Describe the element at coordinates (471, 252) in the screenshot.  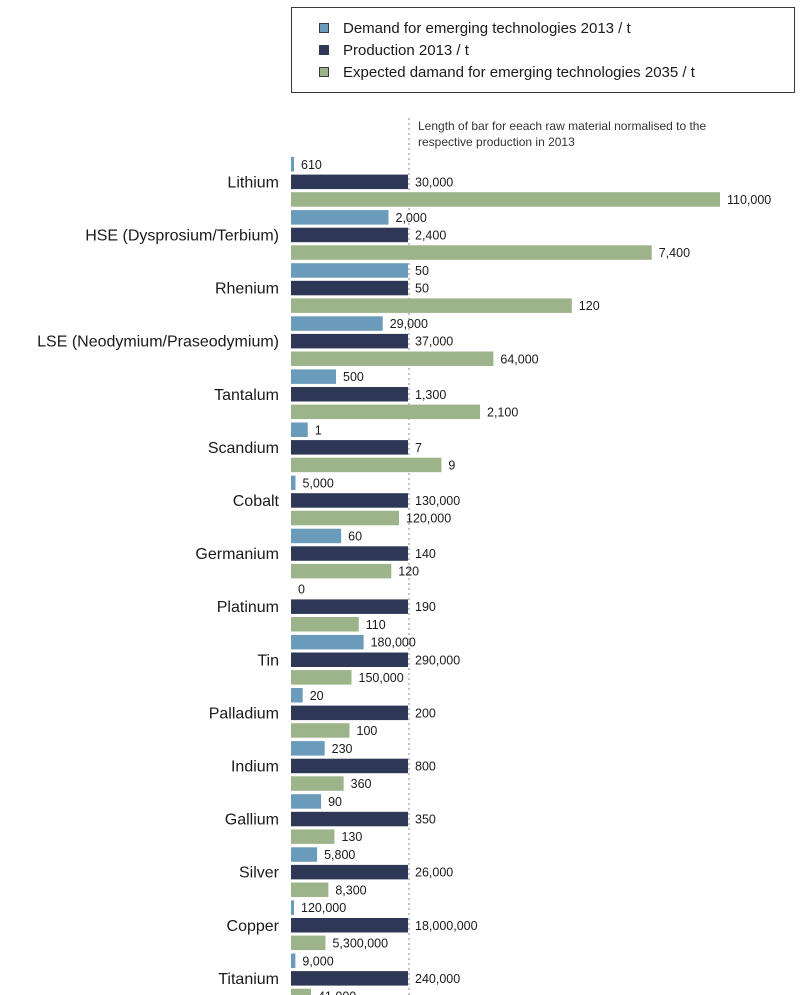
I see `bar-hse-dysprosium-terbium-demand-2035` at that location.